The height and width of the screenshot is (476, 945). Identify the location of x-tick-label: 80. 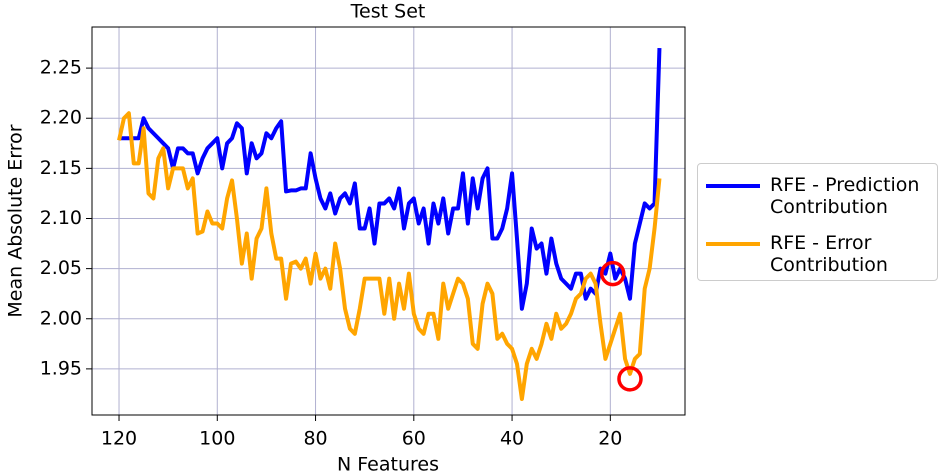
(315, 439).